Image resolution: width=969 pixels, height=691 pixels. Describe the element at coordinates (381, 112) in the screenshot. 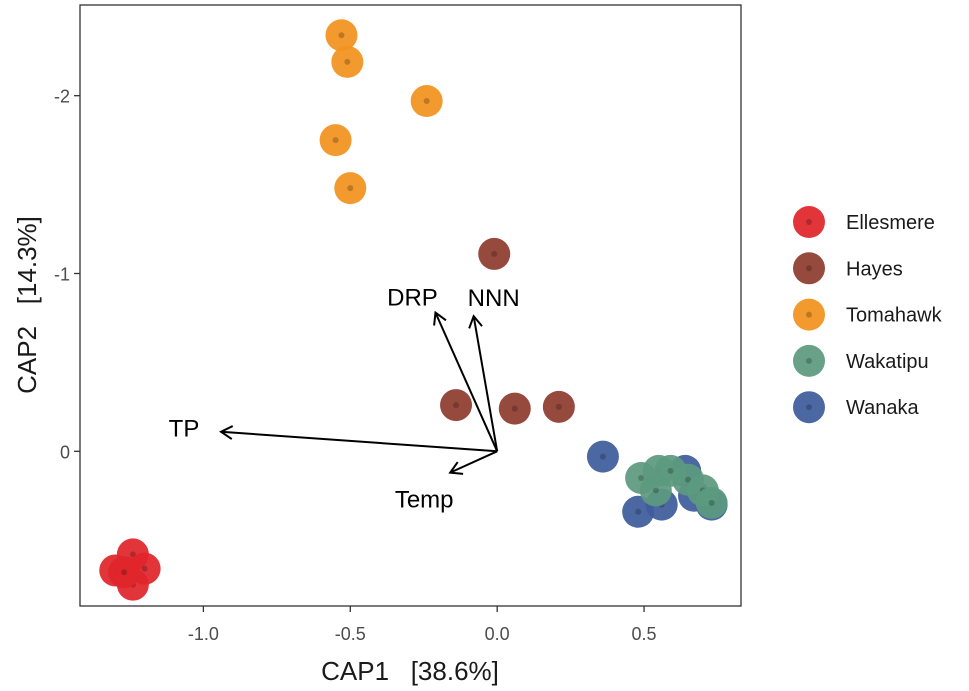

I see `series-tomahawk` at that location.